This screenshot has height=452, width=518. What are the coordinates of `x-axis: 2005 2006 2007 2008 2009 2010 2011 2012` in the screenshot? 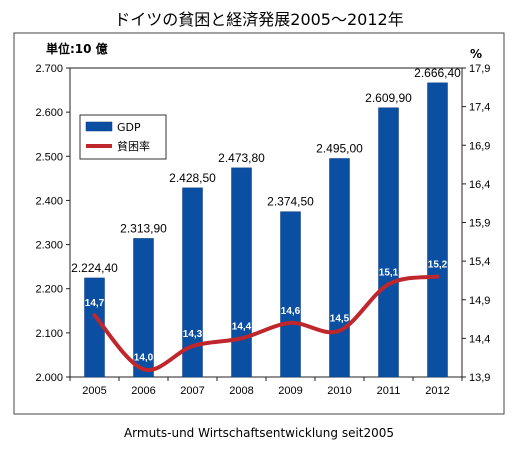 It's located at (266, 387).